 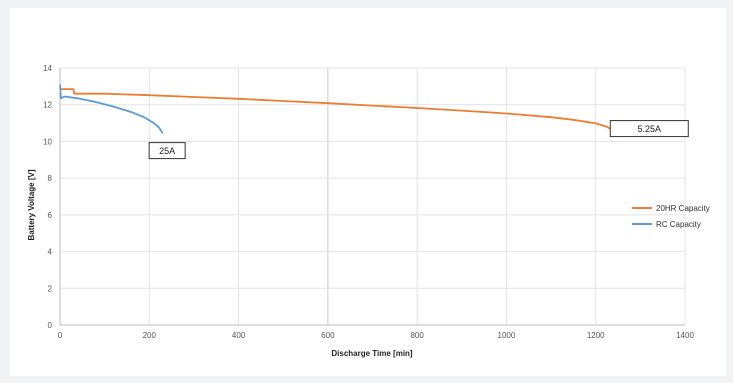 What do you see at coordinates (50, 325) in the screenshot?
I see `y-tick-label: 0` at bounding box center [50, 325].